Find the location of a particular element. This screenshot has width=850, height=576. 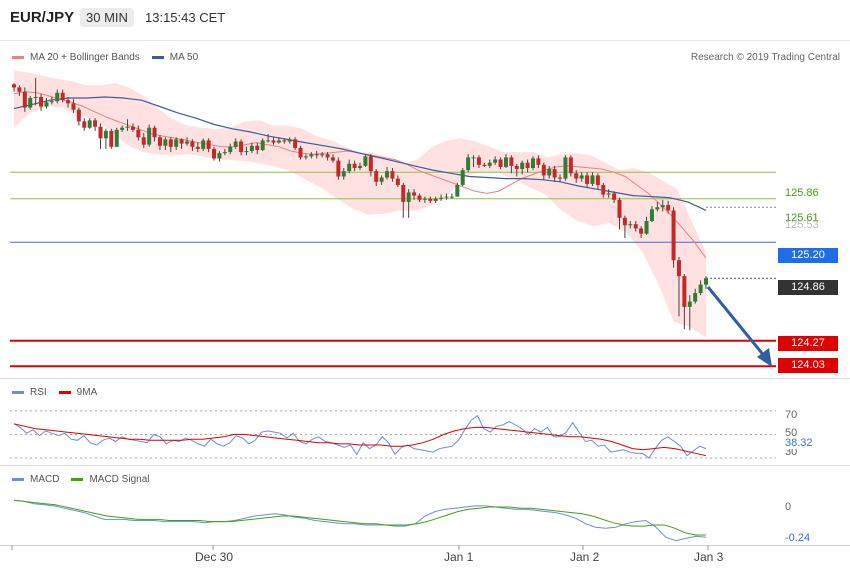

legend-macd-signal-label: MACD Signal is located at coordinates (119, 479).